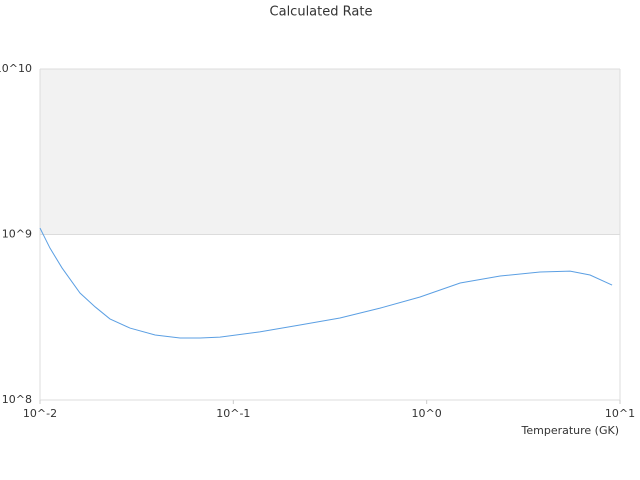 The image size is (640, 480). Describe the element at coordinates (570, 430) in the screenshot. I see `x-axis-label: Temperature (GK)` at that location.